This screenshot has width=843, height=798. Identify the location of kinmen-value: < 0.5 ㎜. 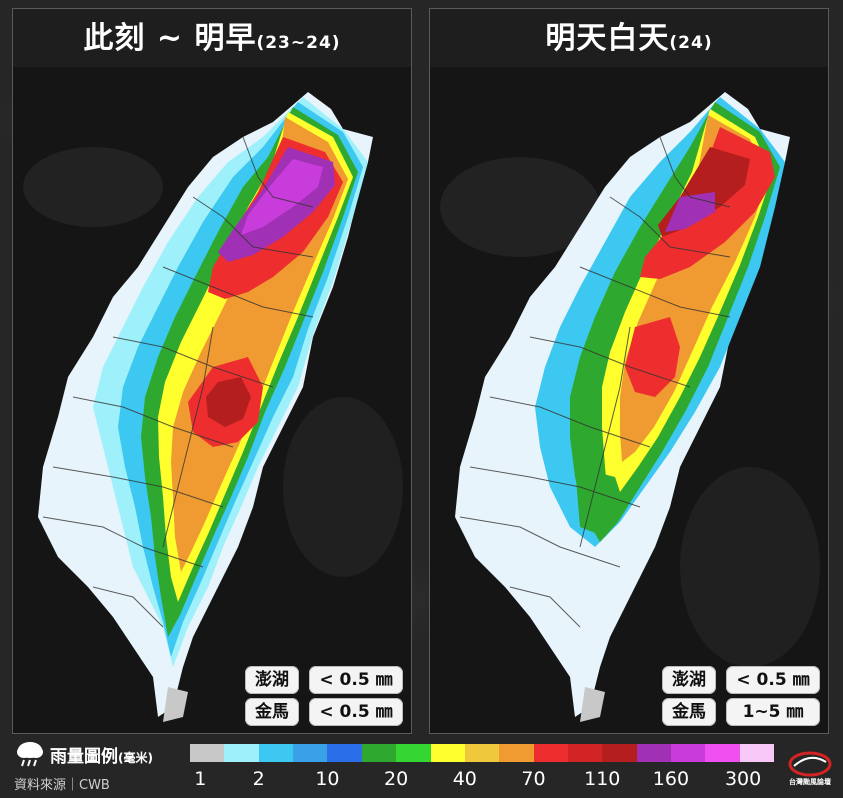
(356, 712).